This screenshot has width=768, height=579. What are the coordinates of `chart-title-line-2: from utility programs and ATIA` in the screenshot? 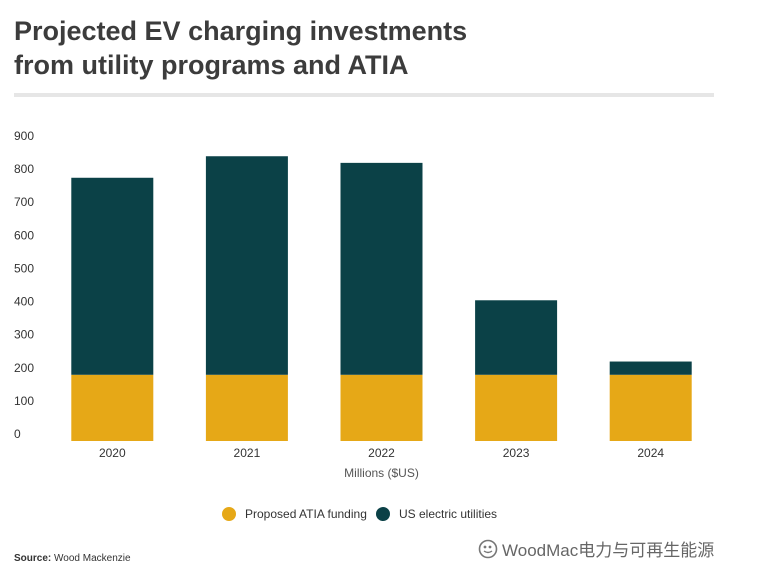 It's located at (211, 65).